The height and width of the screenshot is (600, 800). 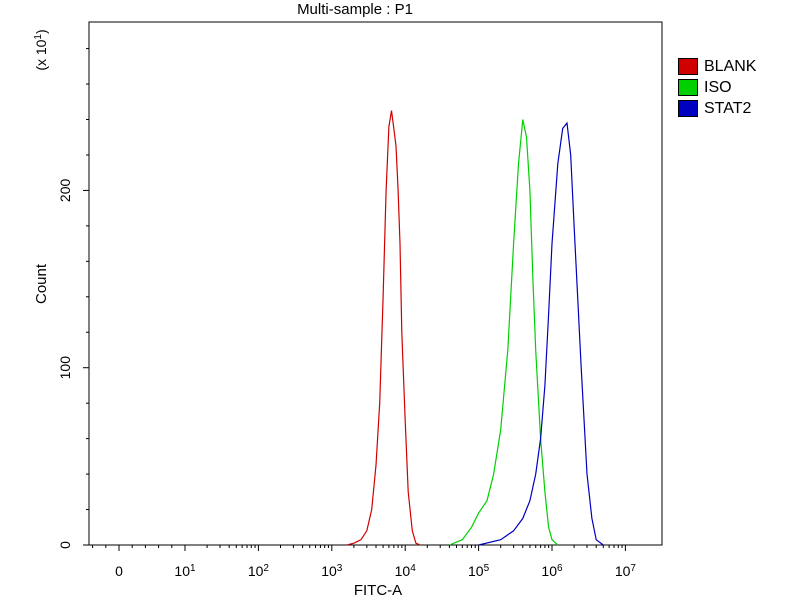 What do you see at coordinates (41, 283) in the screenshot?
I see `y-axis-label: Count` at bounding box center [41, 283].